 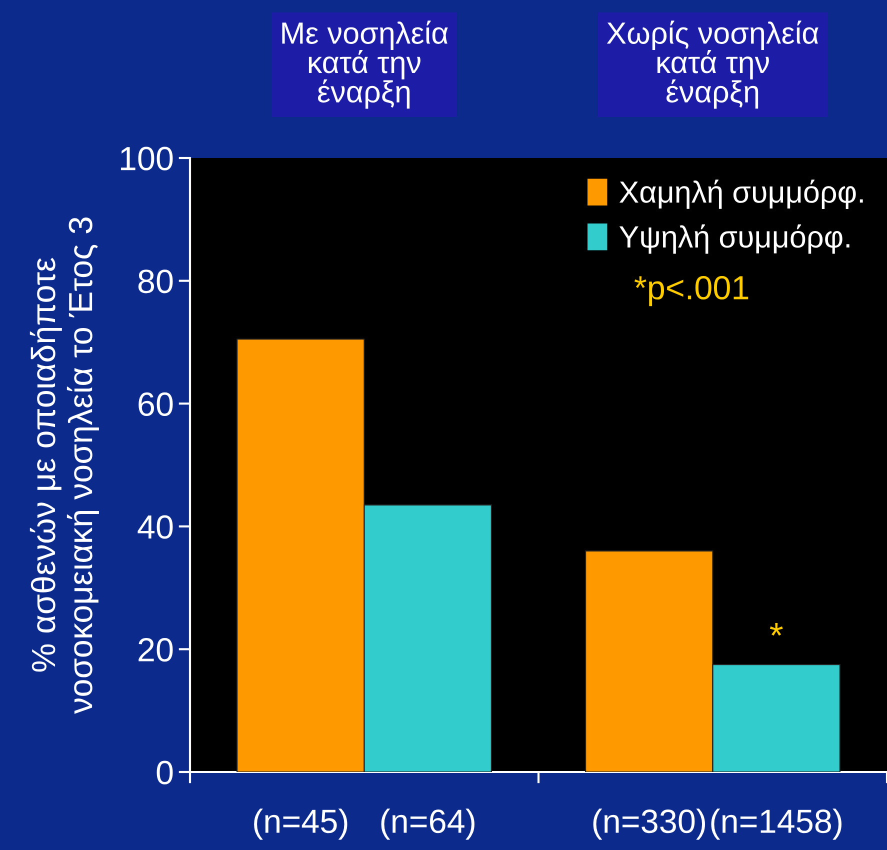 I want to click on text: (n=1458), so click(x=776, y=824).